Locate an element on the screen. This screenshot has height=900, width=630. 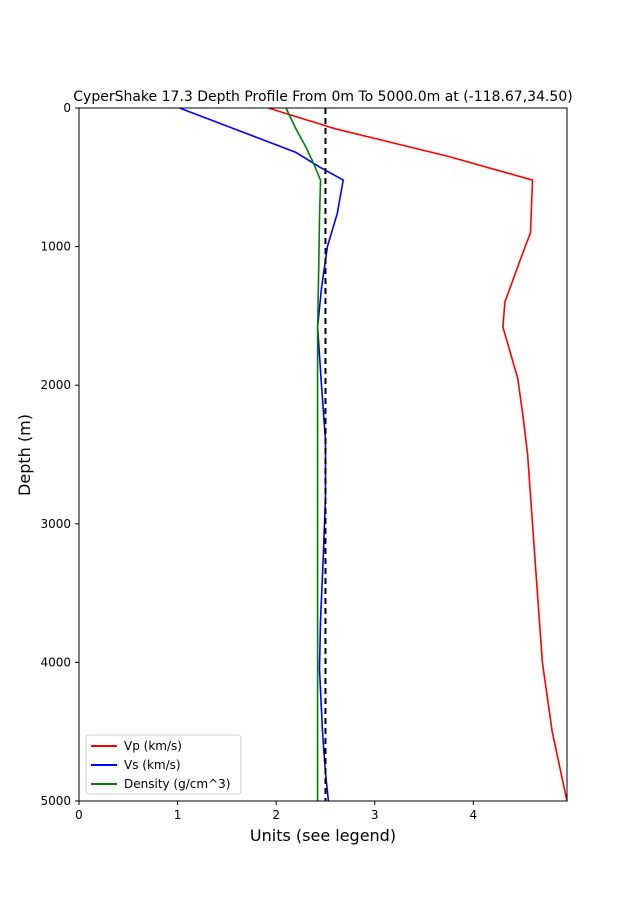
y-axis-label: Depth (m) is located at coordinates (24, 455).